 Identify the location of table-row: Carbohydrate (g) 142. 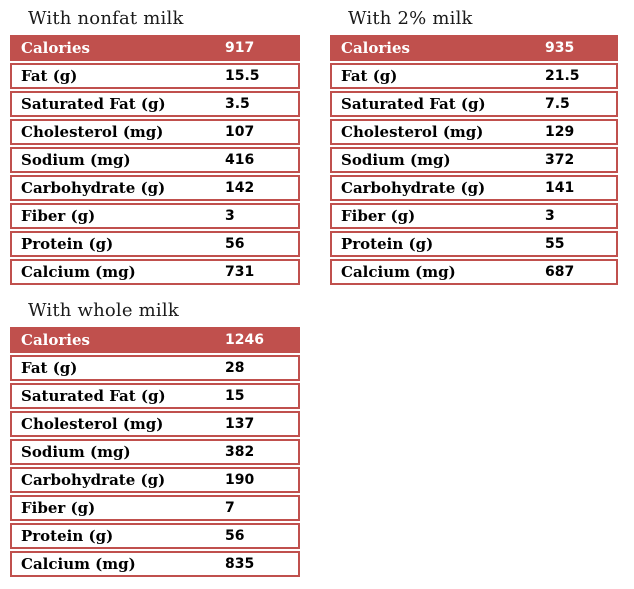
(155, 188).